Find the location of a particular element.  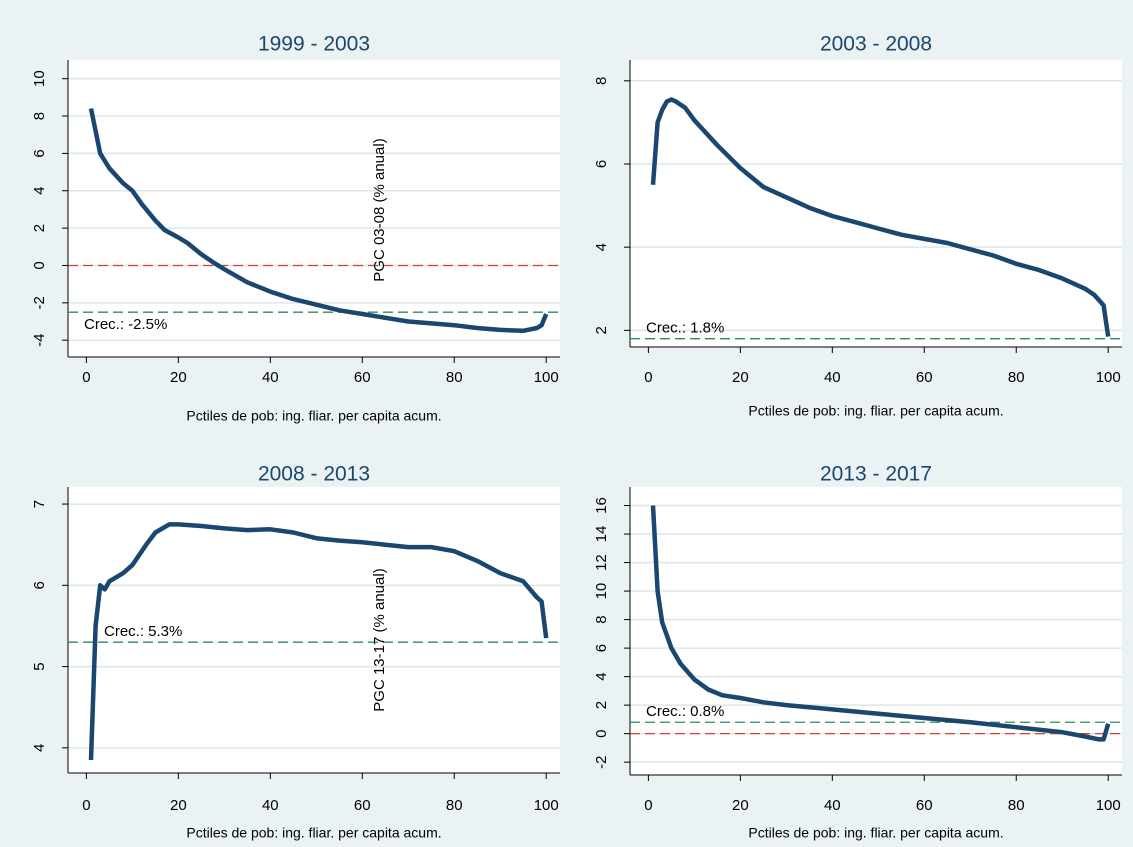

y-tick-label: 7 is located at coordinates (39, 504).